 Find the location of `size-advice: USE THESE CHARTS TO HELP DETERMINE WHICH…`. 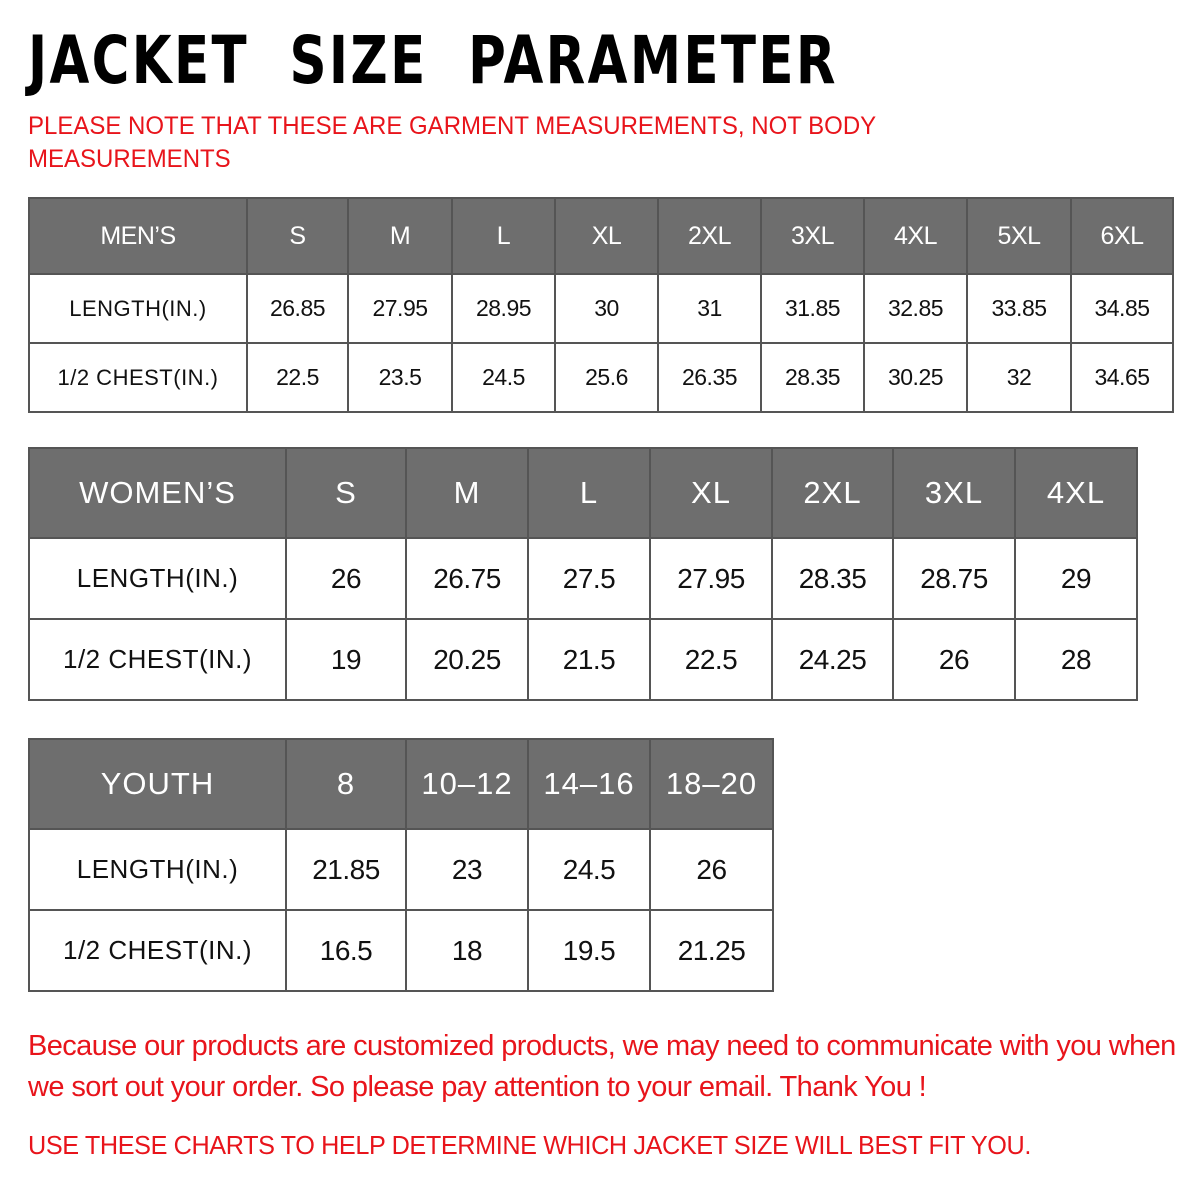

size-advice: USE THESE CHARTS TO HELP DETERMINE WHICH… is located at coordinates (529, 1145).